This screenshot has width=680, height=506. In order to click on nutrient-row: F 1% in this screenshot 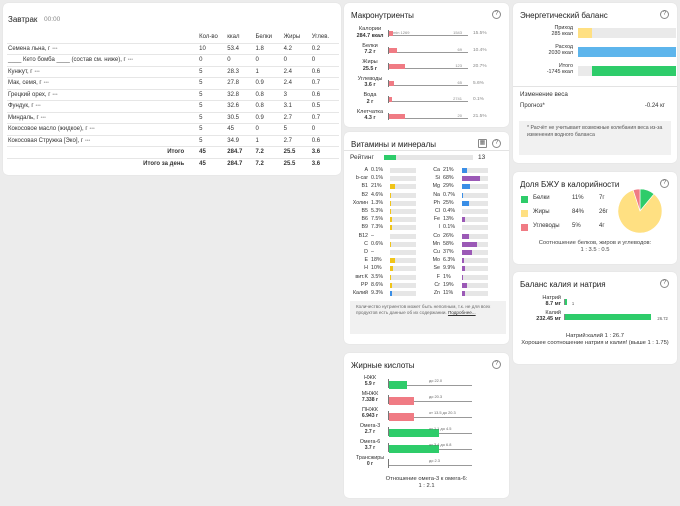, I will do `click(453, 278)`.